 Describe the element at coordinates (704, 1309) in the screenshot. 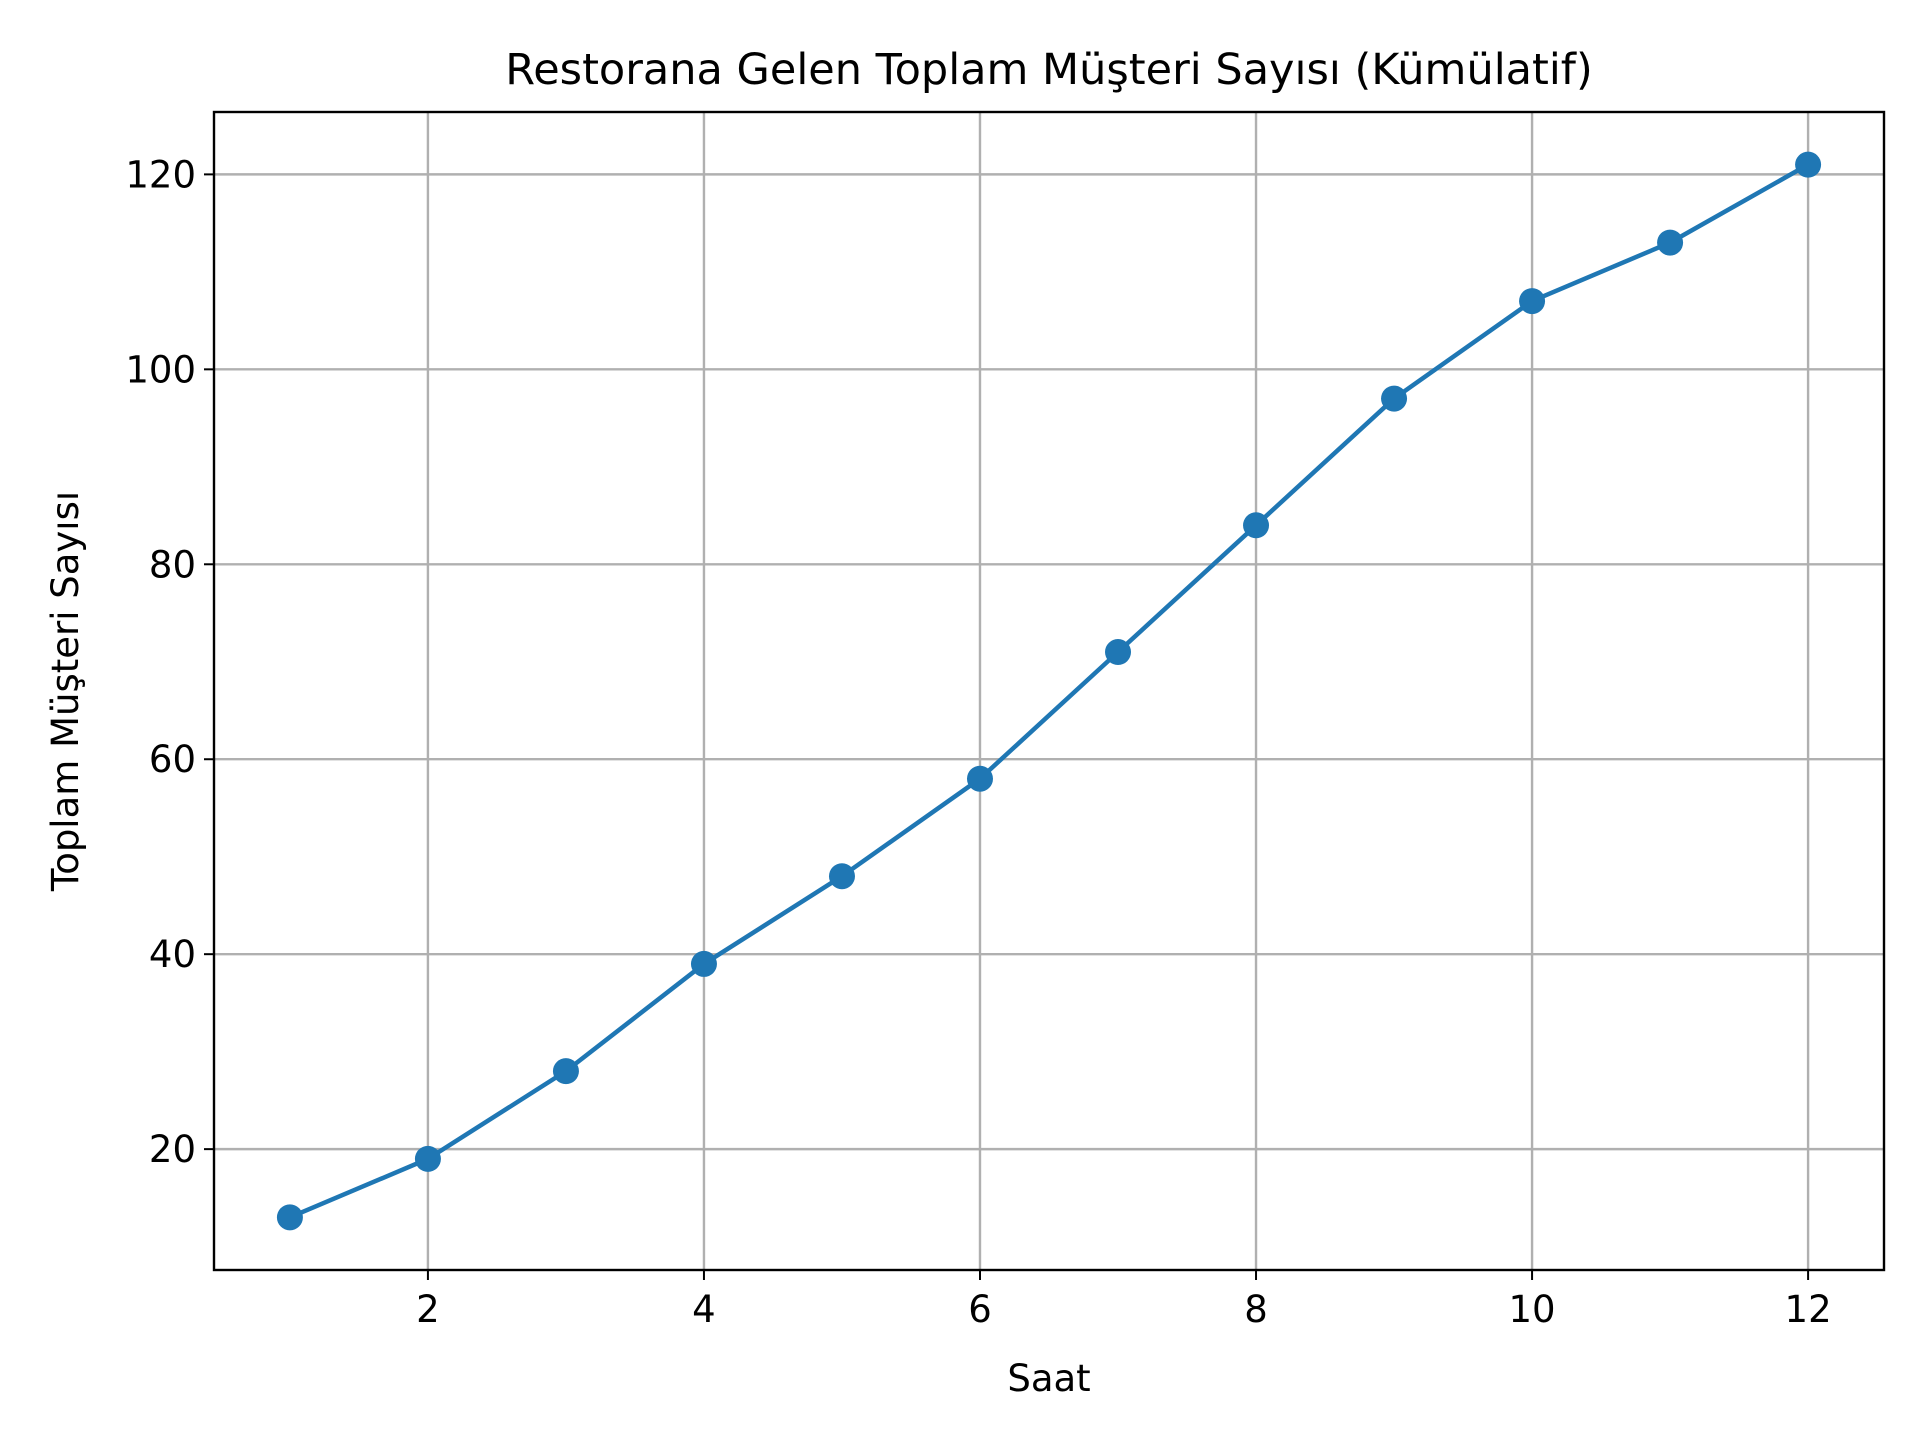

I see `x-tick-label: 4` at that location.